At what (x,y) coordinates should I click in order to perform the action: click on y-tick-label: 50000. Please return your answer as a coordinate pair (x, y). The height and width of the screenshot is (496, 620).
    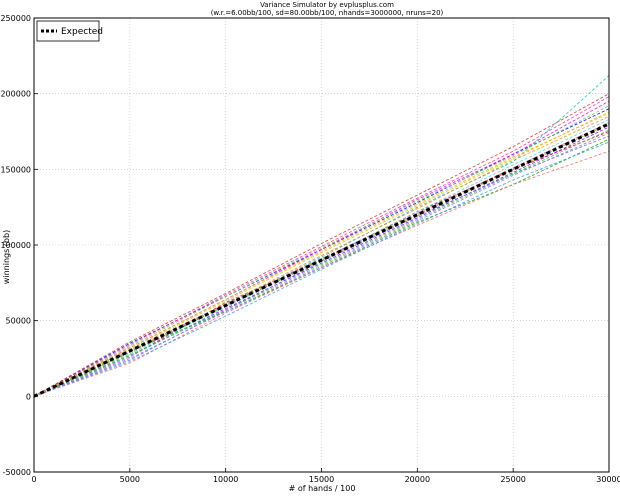
    Looking at the image, I should click on (18, 321).